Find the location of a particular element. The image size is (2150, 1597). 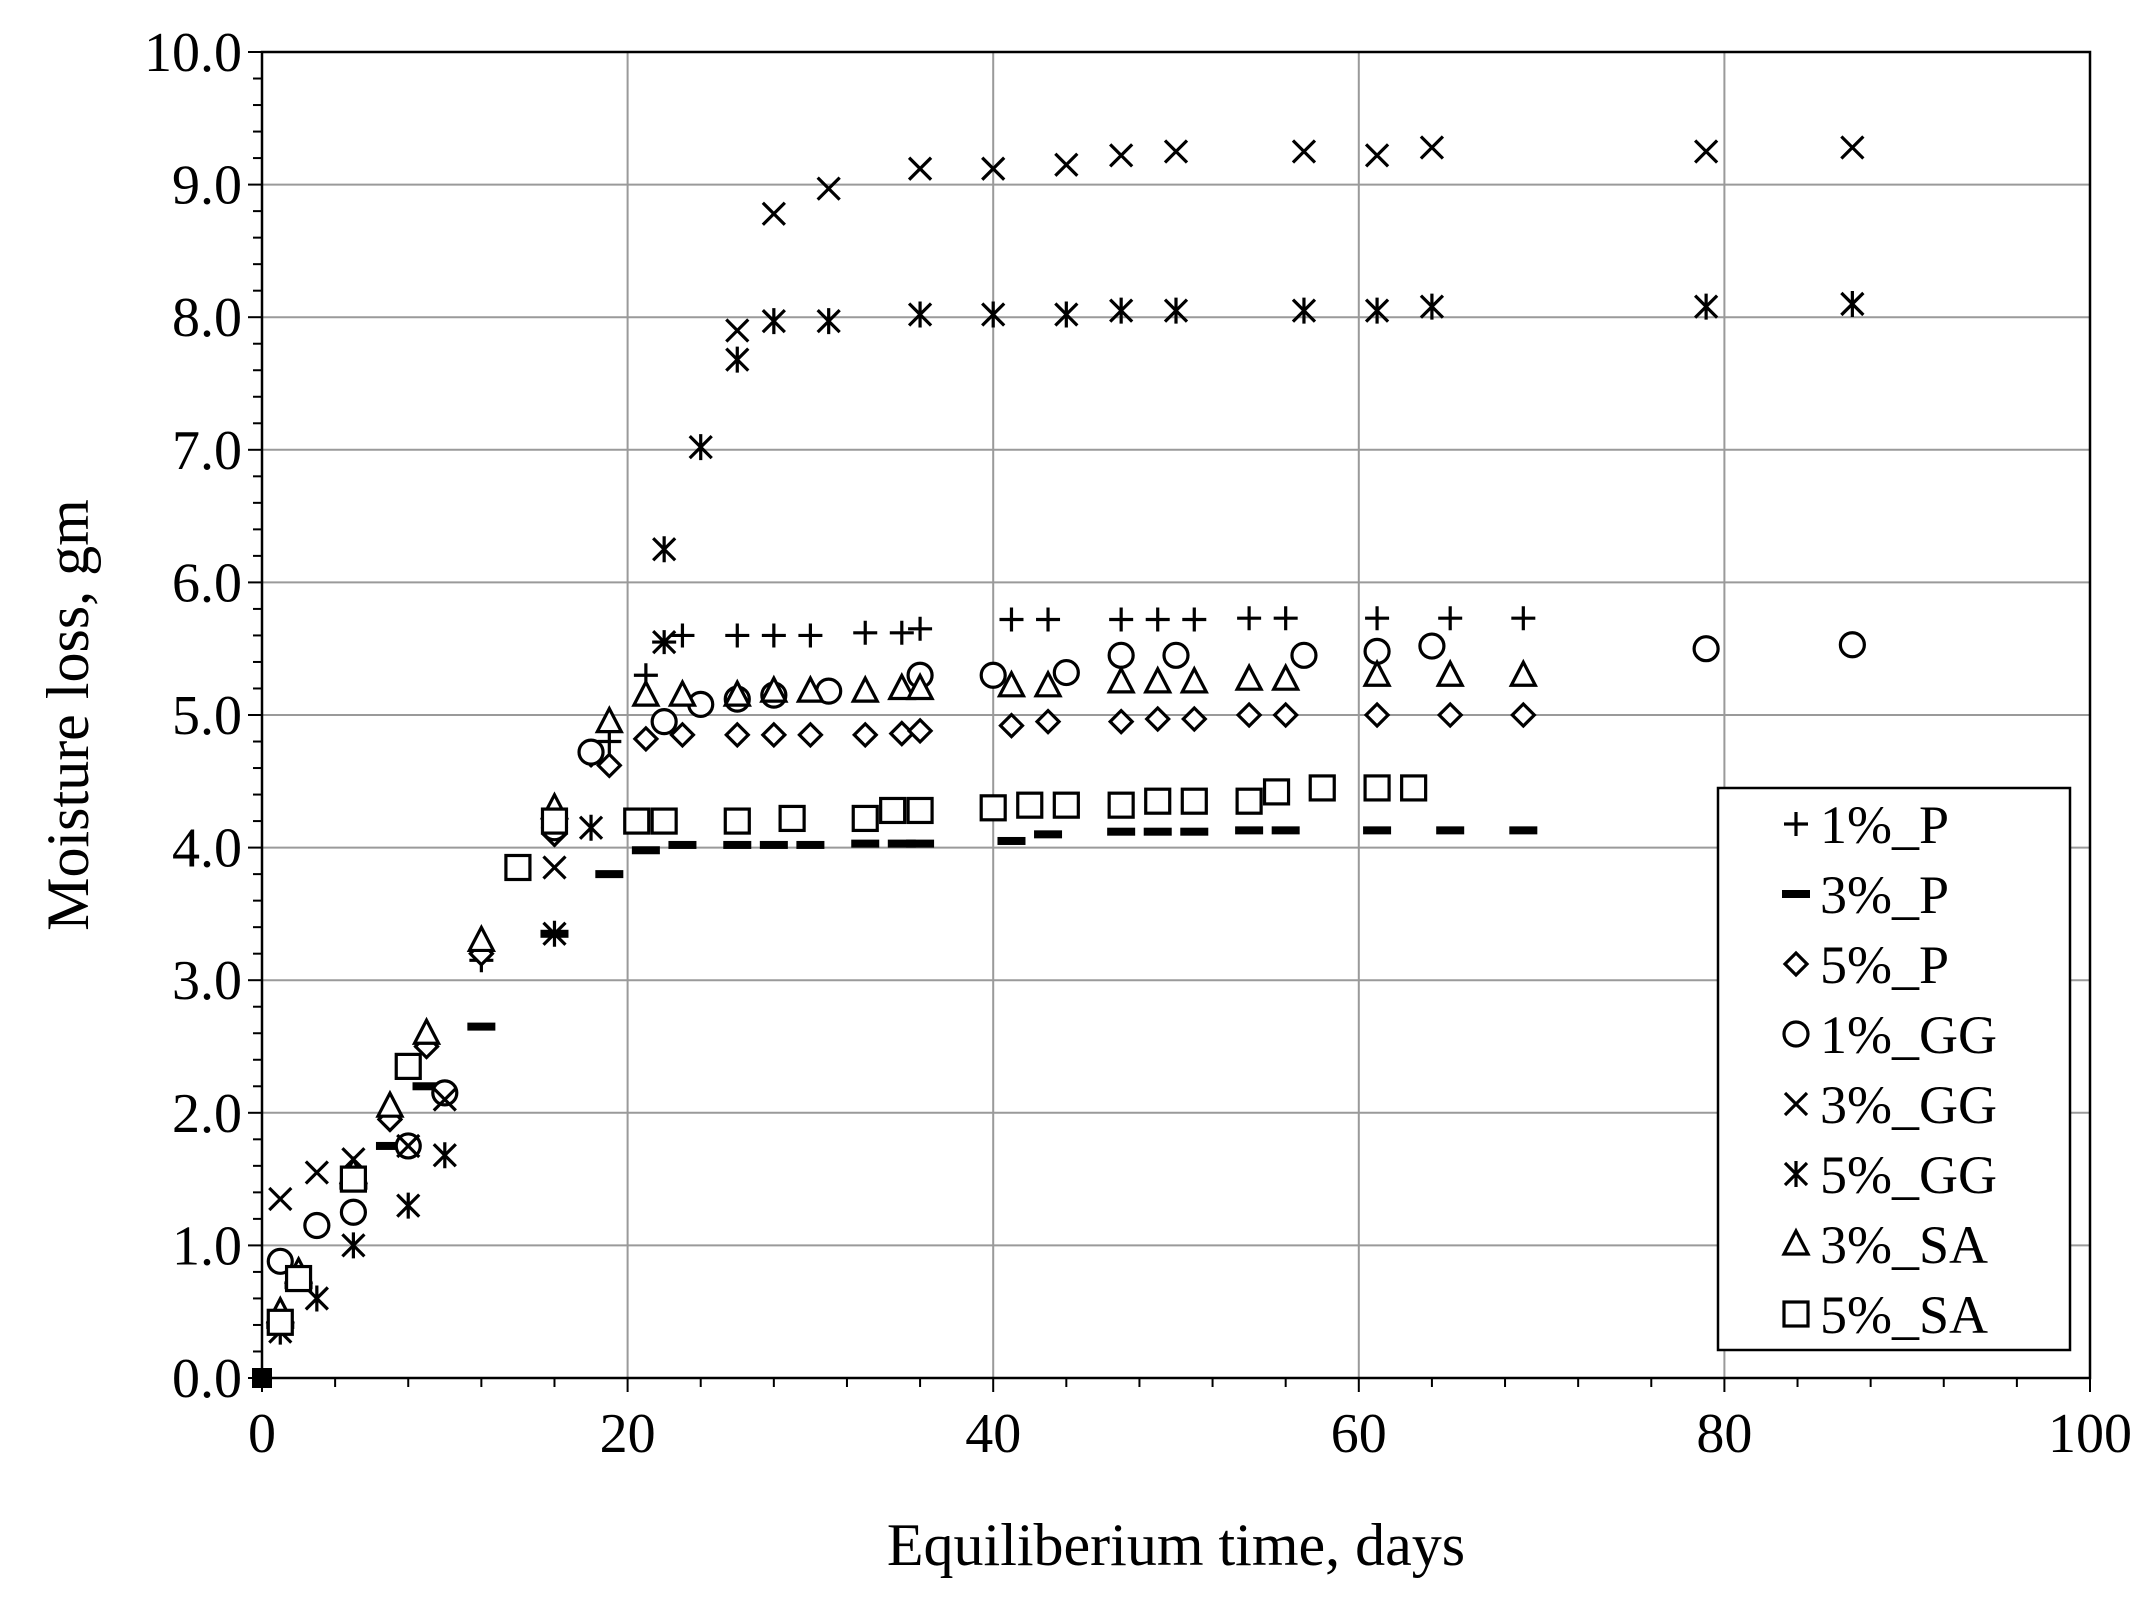

legend-marker-3%_P is located at coordinates (1796, 894).